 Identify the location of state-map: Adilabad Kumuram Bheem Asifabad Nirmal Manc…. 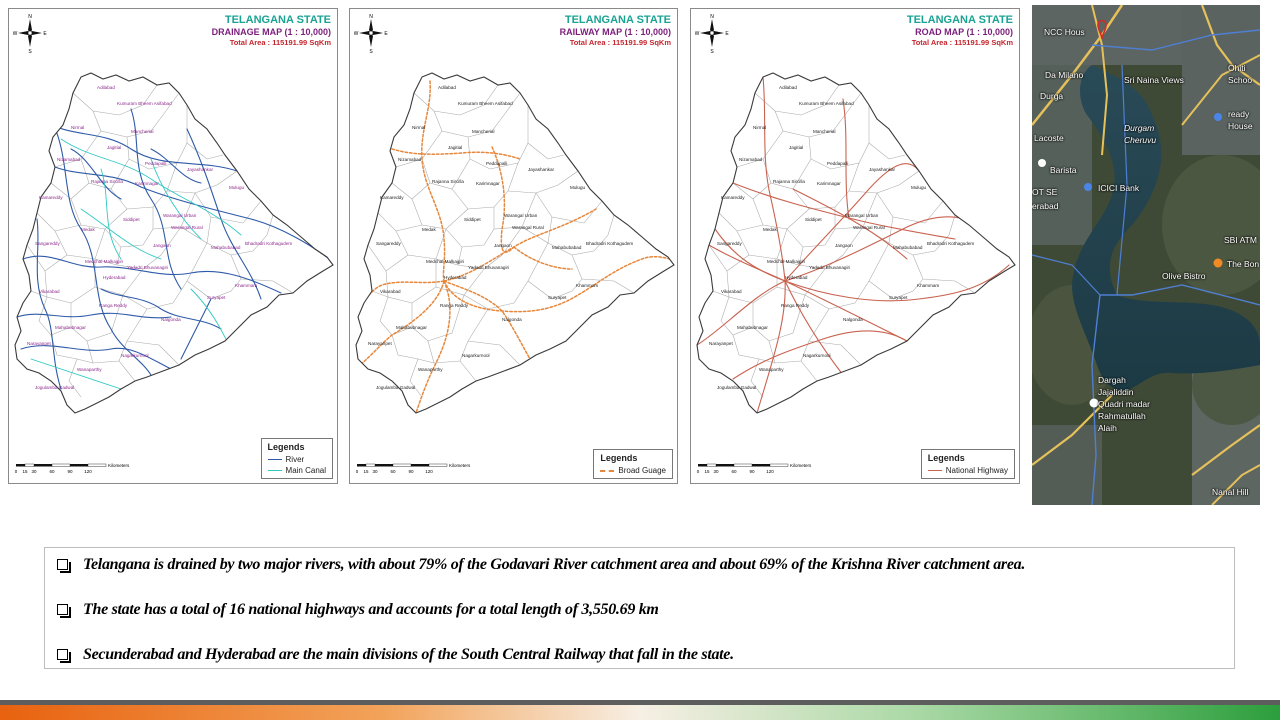
(856, 243).